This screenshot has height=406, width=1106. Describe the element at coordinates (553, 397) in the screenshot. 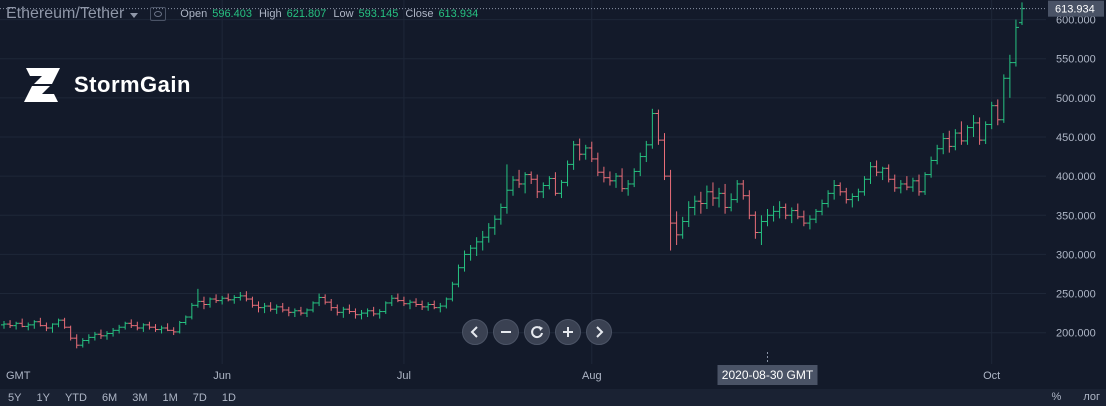

I see `range-toolbar: 5Y 1Y YTD 6M 3M 1M 7D 1D % лог` at that location.